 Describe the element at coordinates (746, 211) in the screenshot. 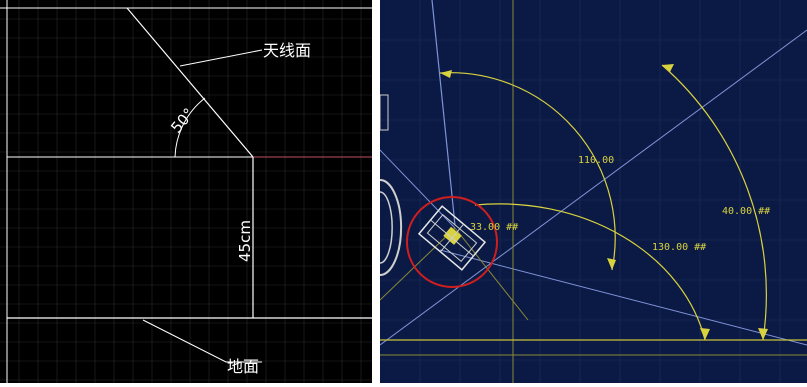

I see `dimension-label-40: 40.00 ##` at that location.